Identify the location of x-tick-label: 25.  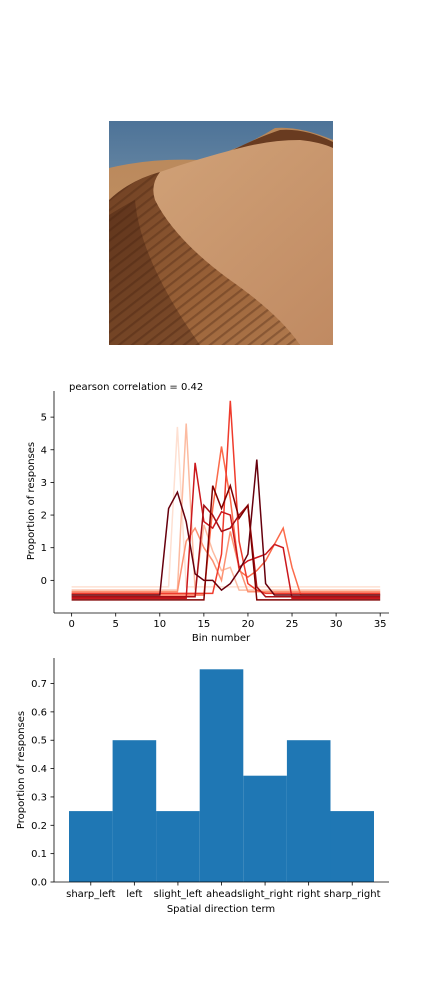
(292, 624).